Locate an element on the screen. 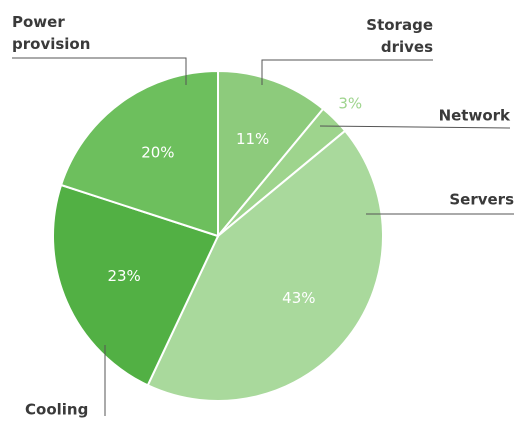 The image size is (516, 424). value-label: 20% is located at coordinates (157, 153).